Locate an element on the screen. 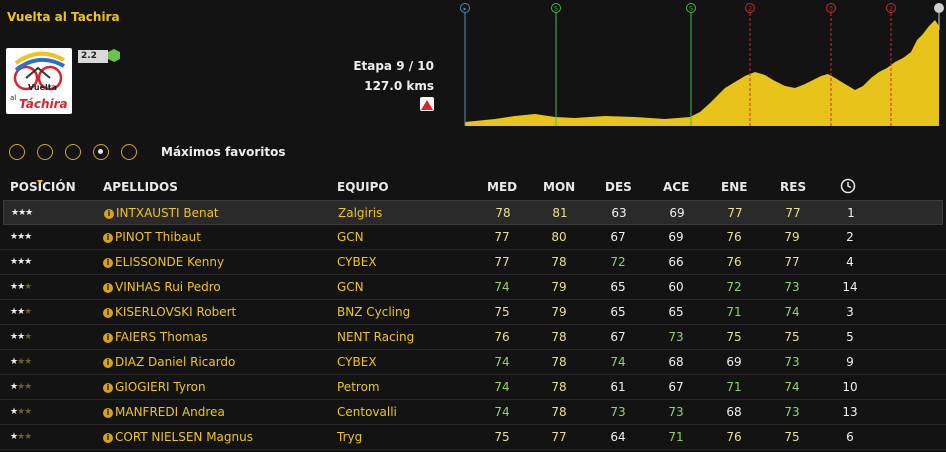 The height and width of the screenshot is (452, 946). category-badge: 2.2 is located at coordinates (93, 56).